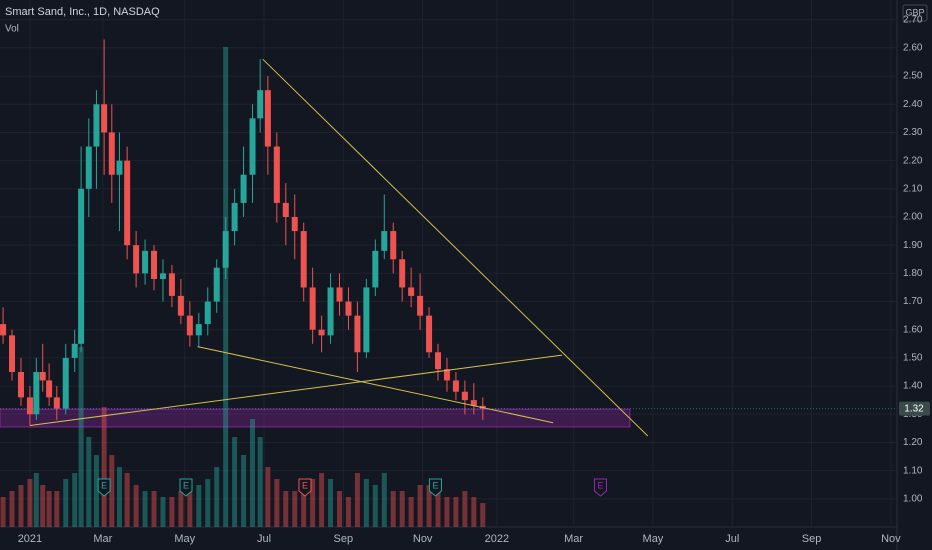 The height and width of the screenshot is (550, 932). I want to click on y-tick-label: 2.20, so click(913, 160).